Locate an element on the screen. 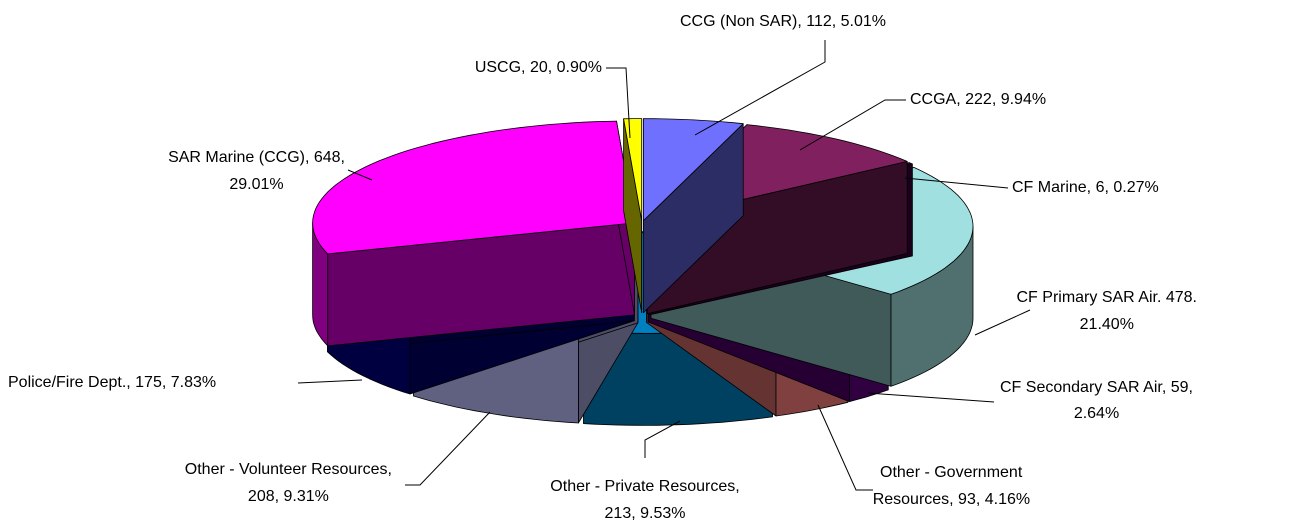 The image size is (1301, 527). data-label: CF Marine, 6, 0.27% is located at coordinates (1085, 187).